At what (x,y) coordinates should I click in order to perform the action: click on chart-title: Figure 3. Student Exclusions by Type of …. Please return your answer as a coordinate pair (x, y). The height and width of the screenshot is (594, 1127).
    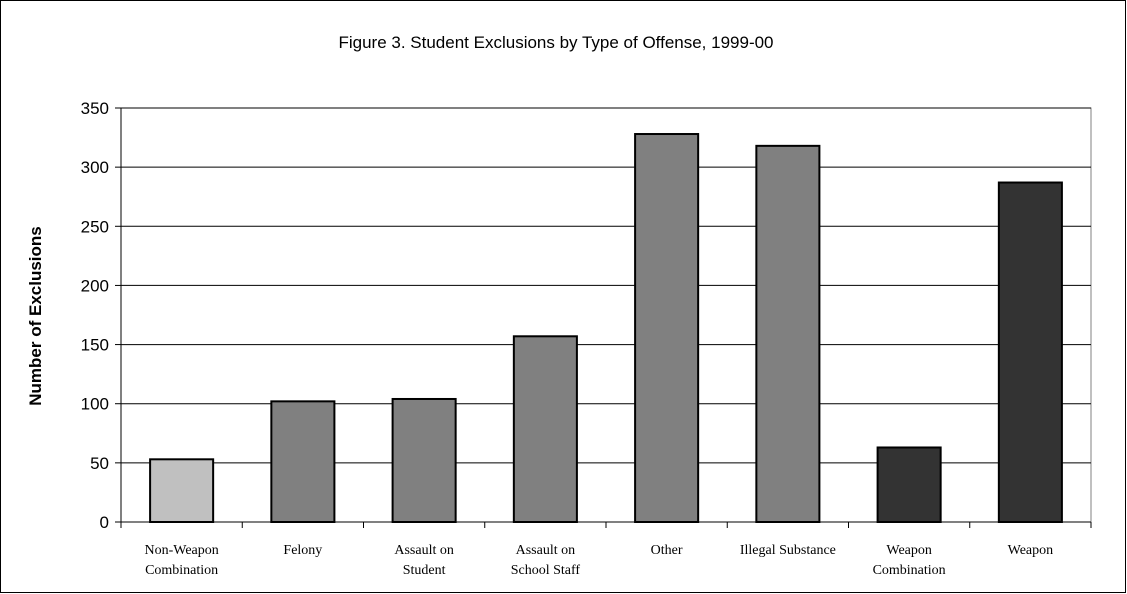
    Looking at the image, I should click on (555, 42).